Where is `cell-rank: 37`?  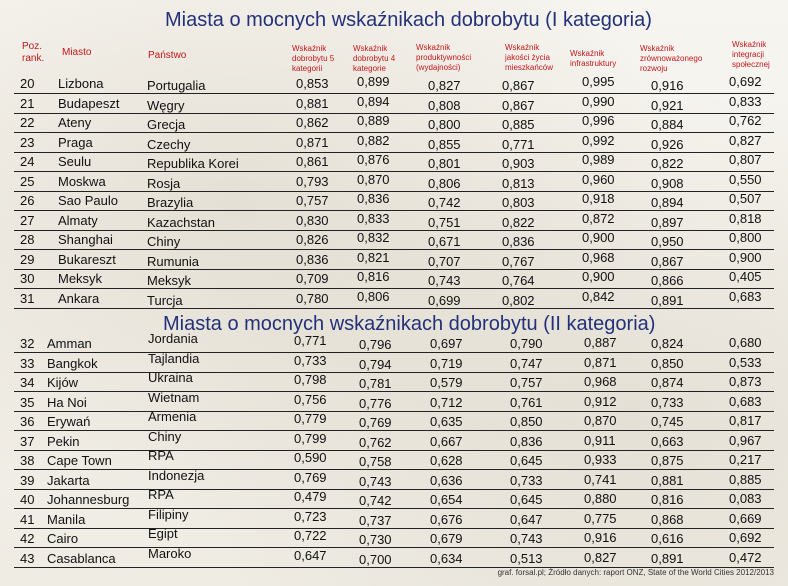 cell-rank: 37 is located at coordinates (27, 441).